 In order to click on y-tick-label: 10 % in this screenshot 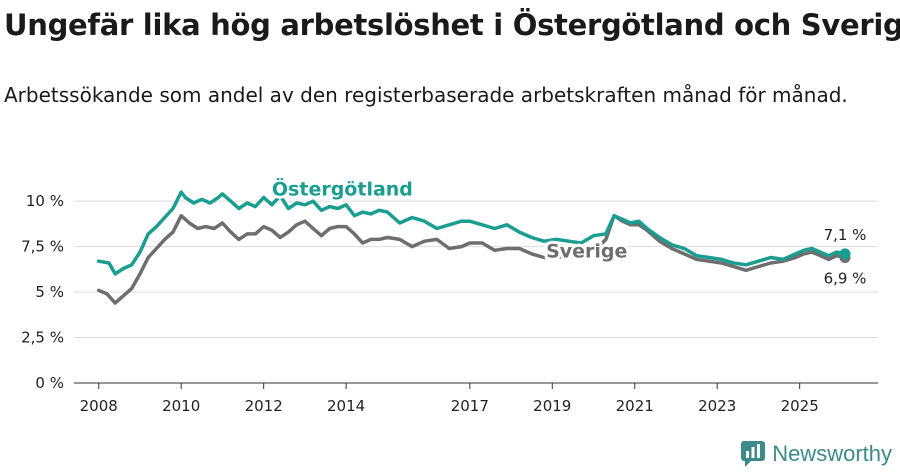, I will do `click(45, 201)`.